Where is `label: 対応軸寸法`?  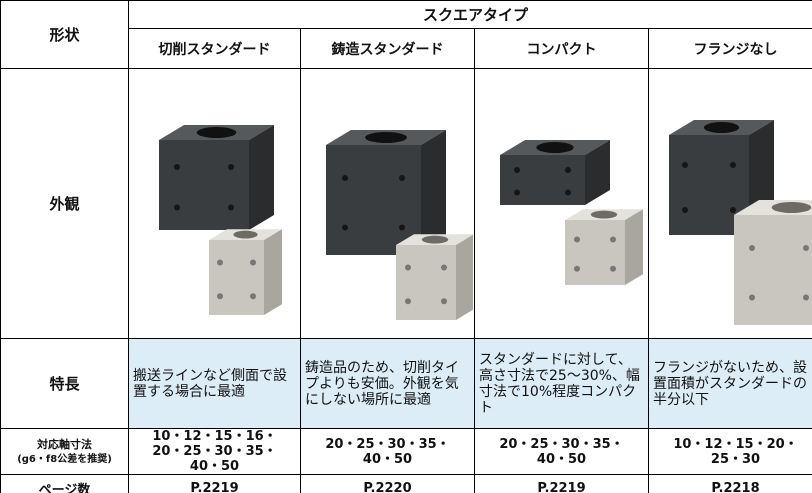 label: 対応軸寸法 is located at coordinates (64, 444).